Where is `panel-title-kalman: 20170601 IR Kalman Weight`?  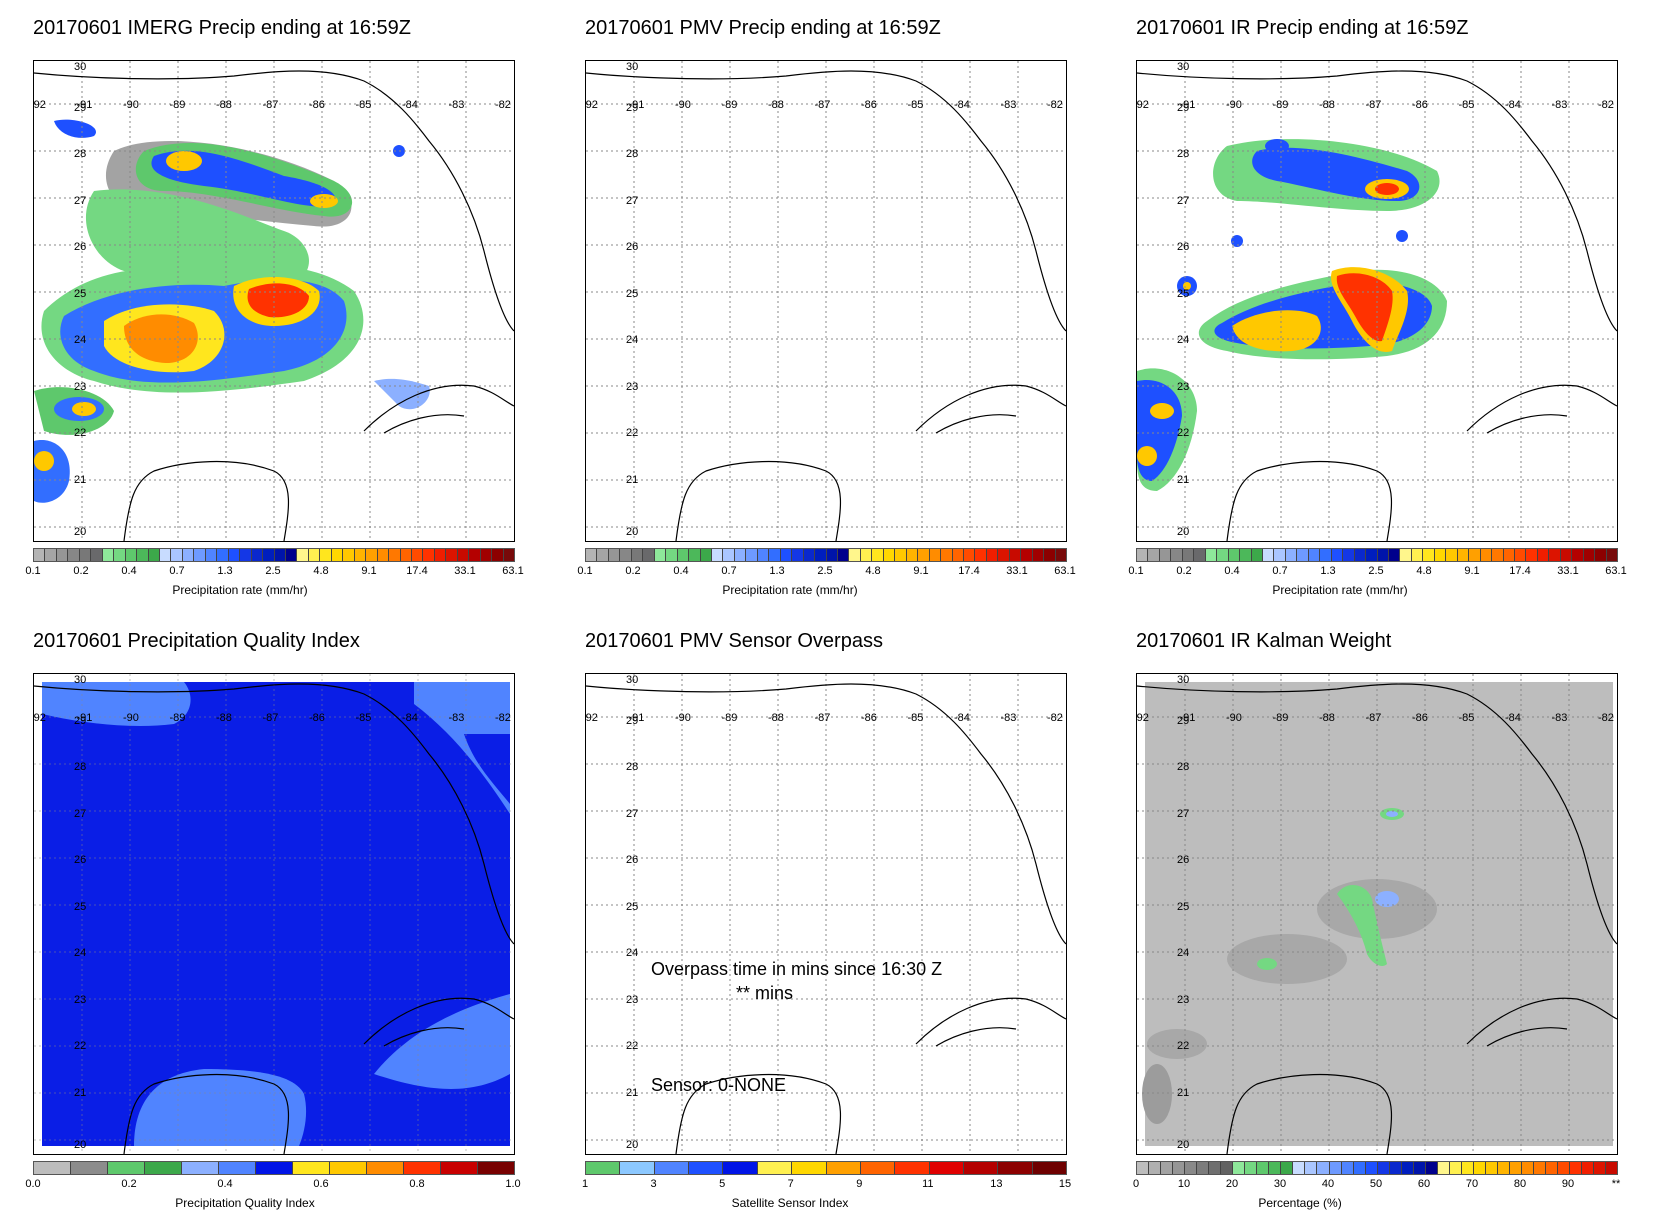 panel-title-kalman: 20170601 IR Kalman Weight is located at coordinates (1264, 641).